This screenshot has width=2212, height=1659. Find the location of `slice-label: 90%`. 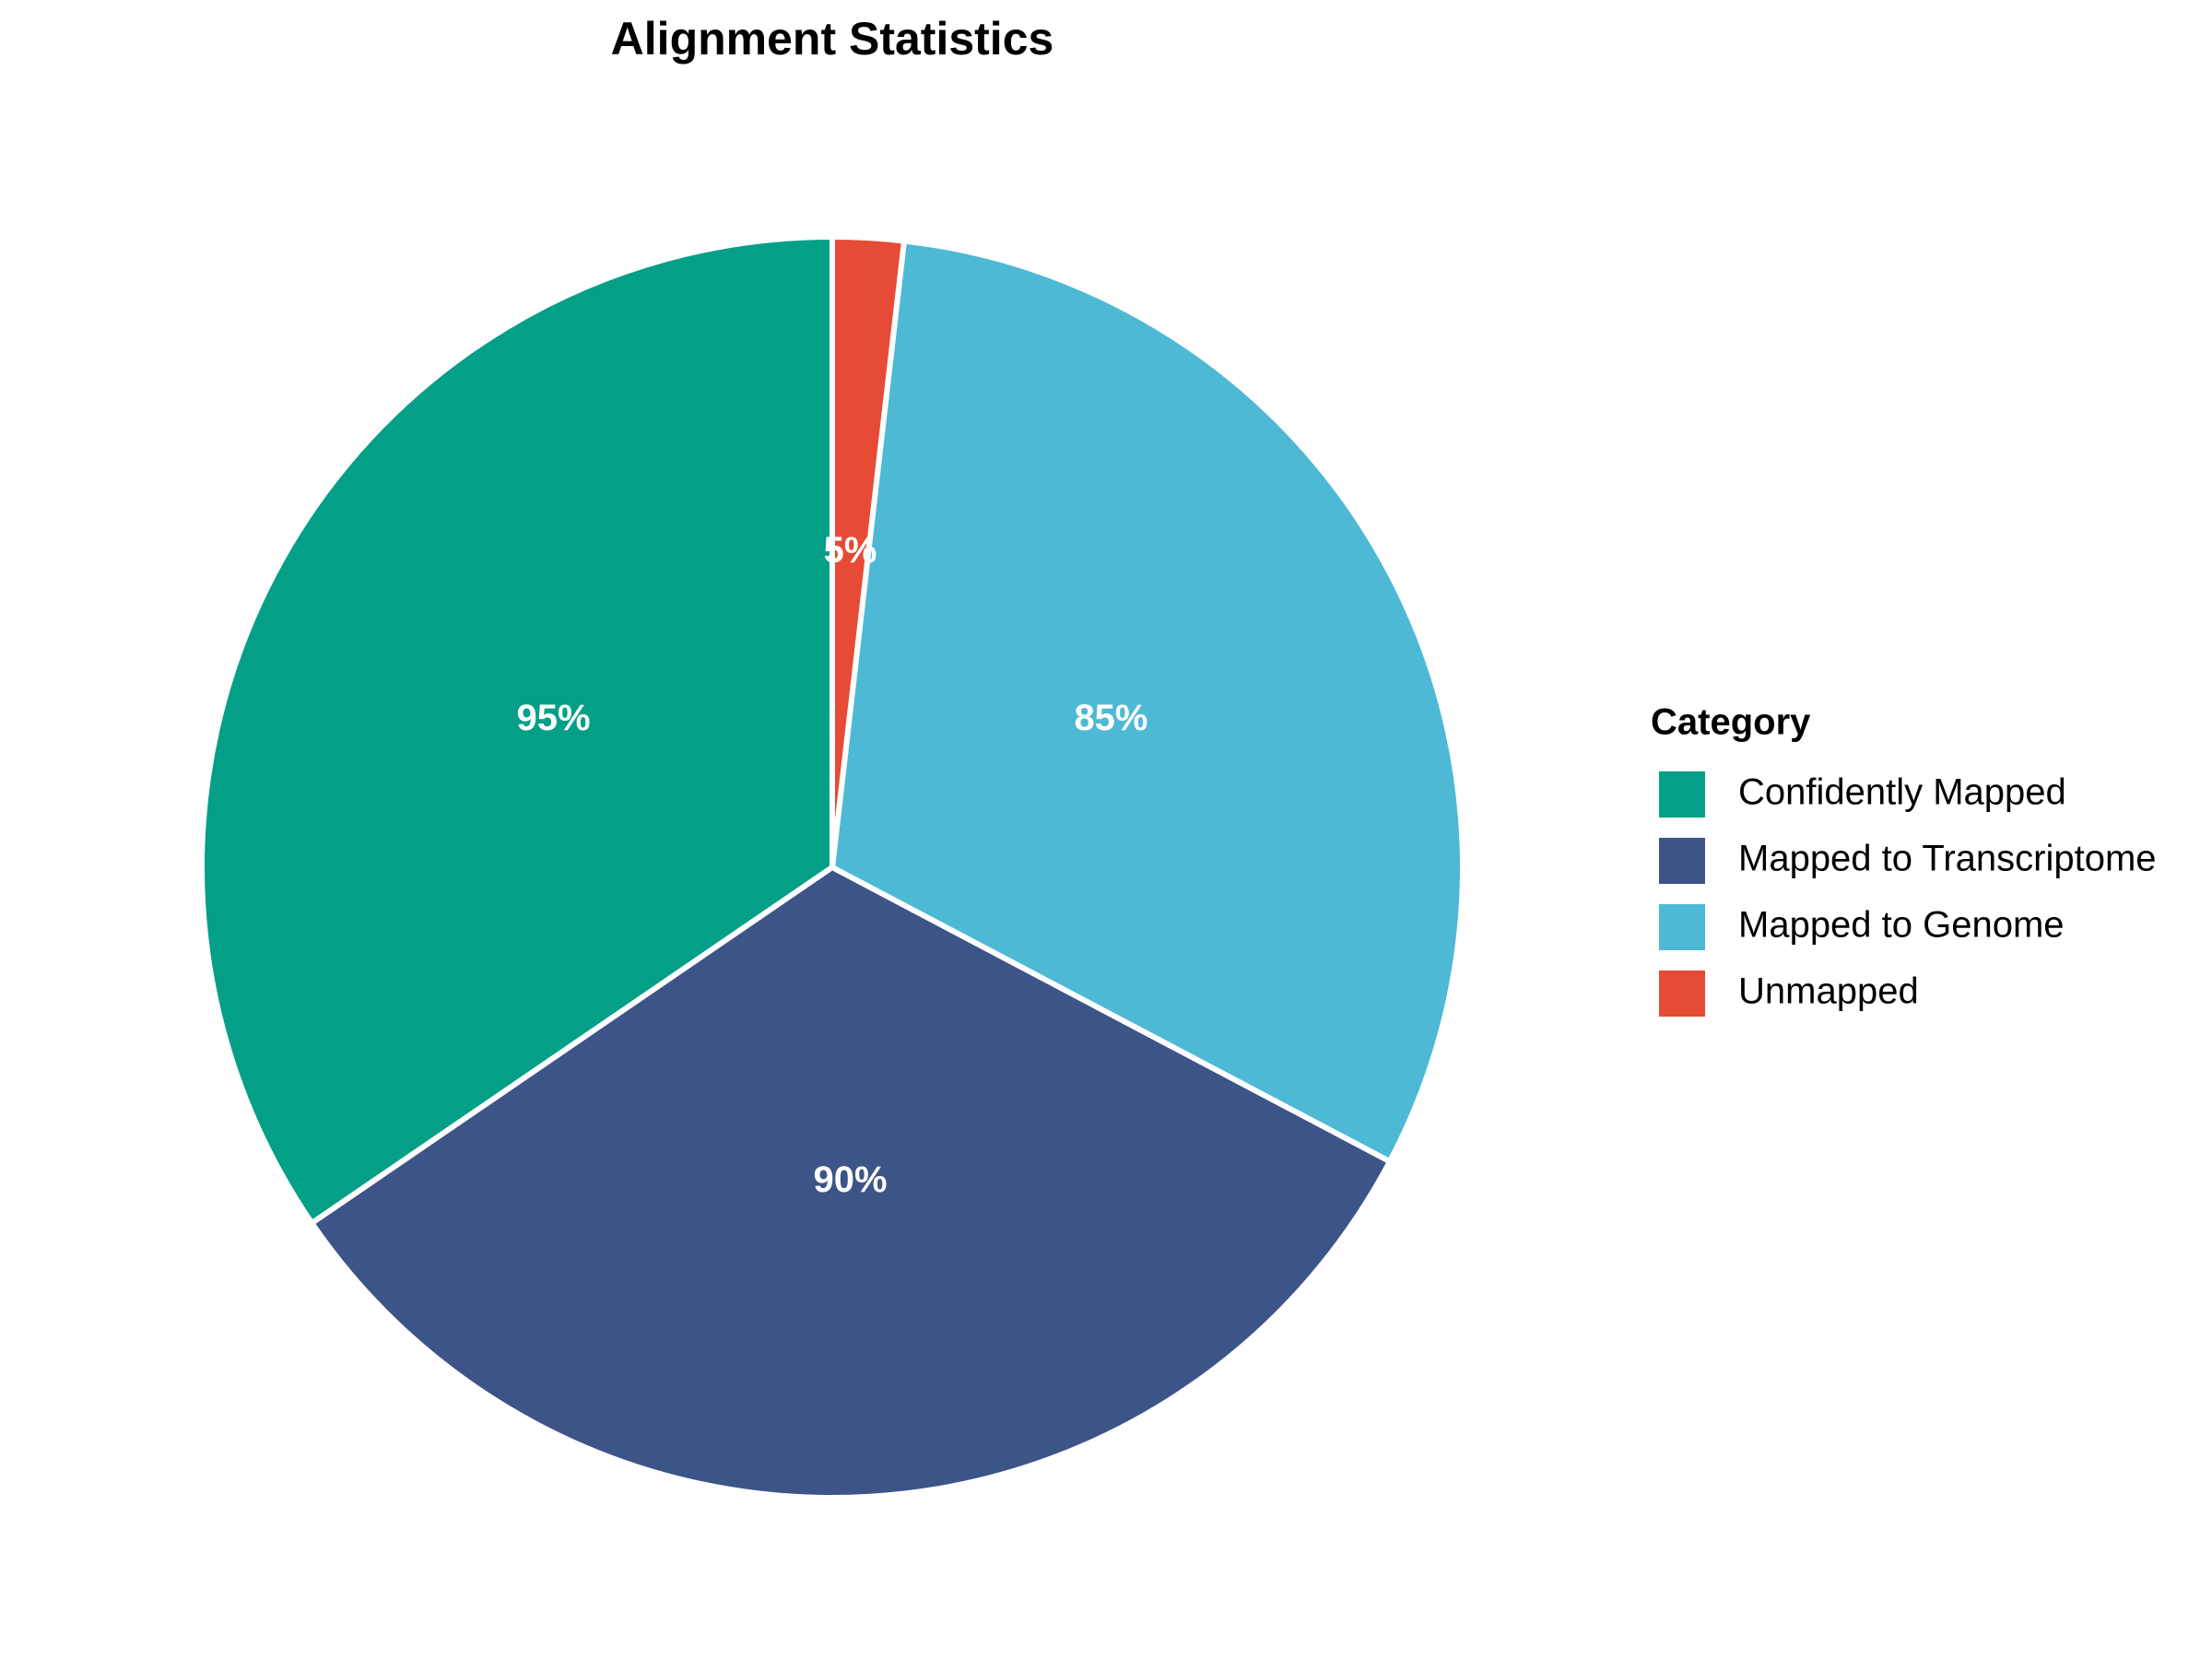

slice-label: 90% is located at coordinates (850, 1179).